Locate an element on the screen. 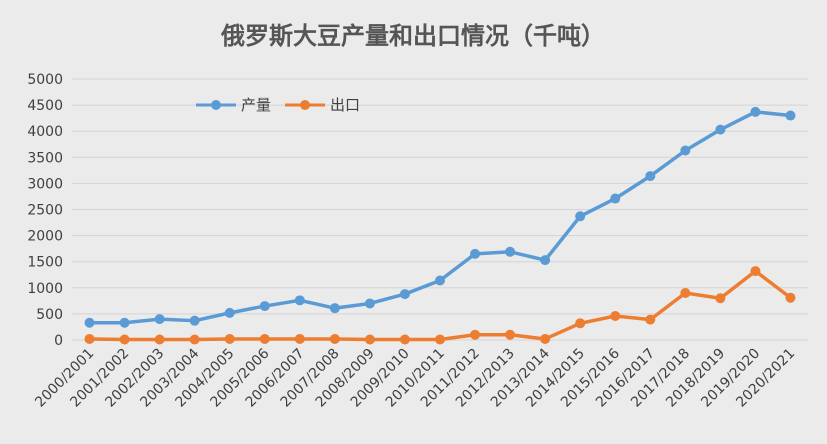 The width and height of the screenshot is (827, 444). y-tick-label: 0 is located at coordinates (58, 341).